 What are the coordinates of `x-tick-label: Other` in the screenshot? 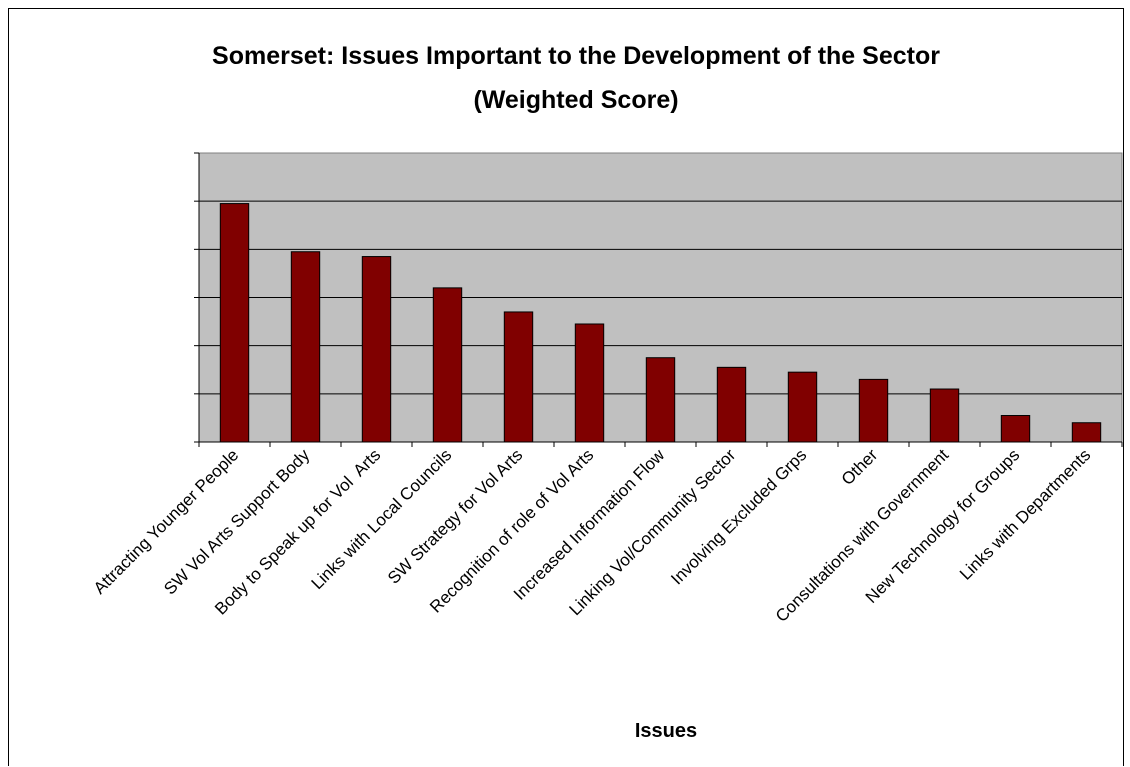 It's located at (860, 467).